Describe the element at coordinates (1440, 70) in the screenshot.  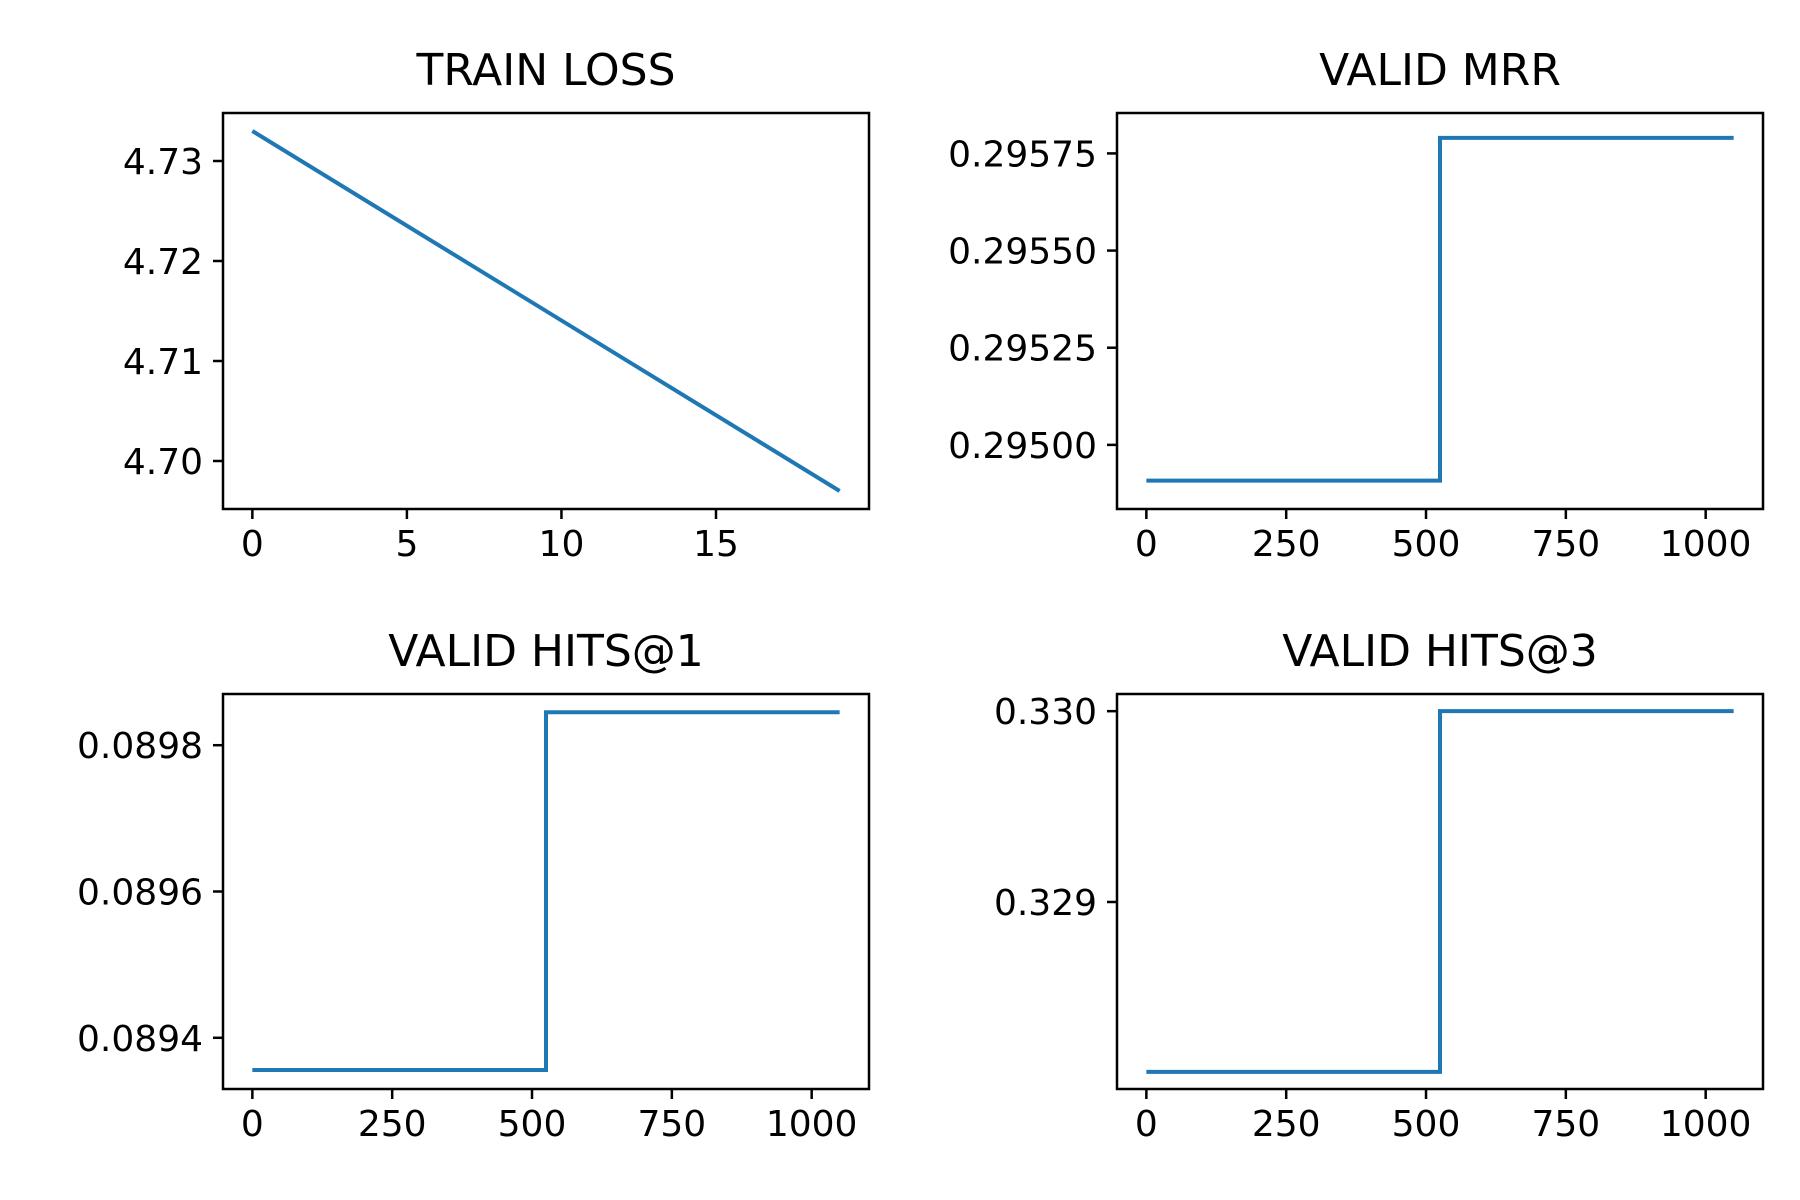
I see `valid-mrr-title: VALID MRR` at that location.